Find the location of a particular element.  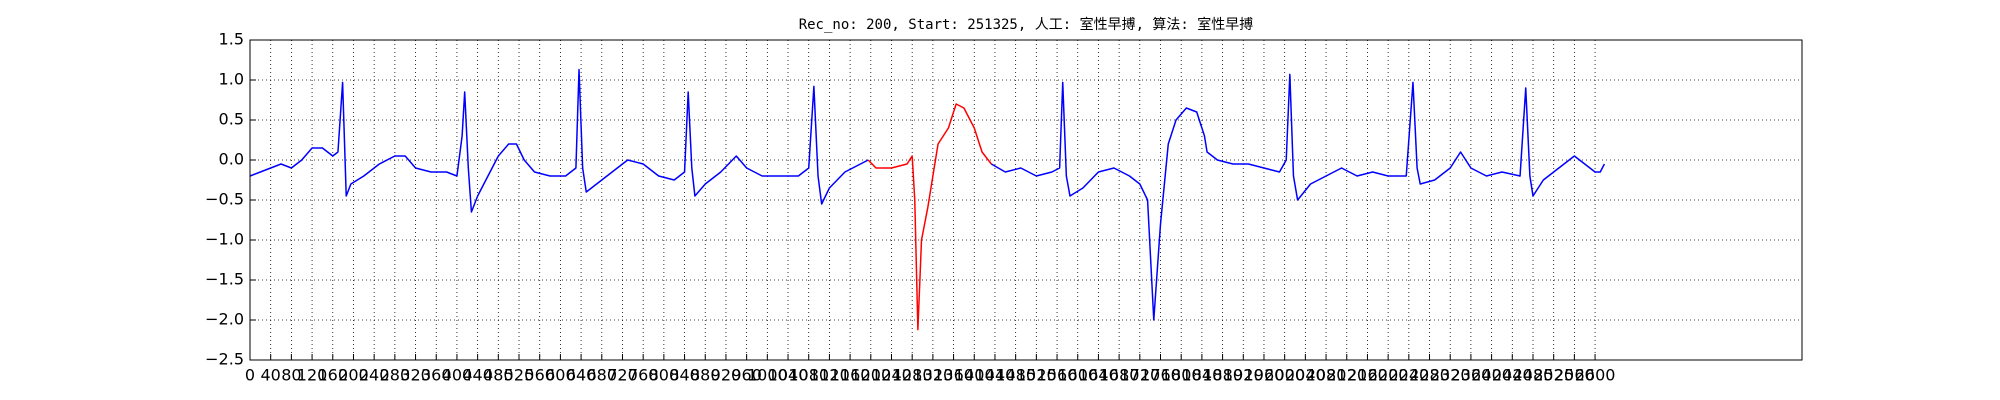

x-tick-label: 1720 is located at coordinates (1139, 375).